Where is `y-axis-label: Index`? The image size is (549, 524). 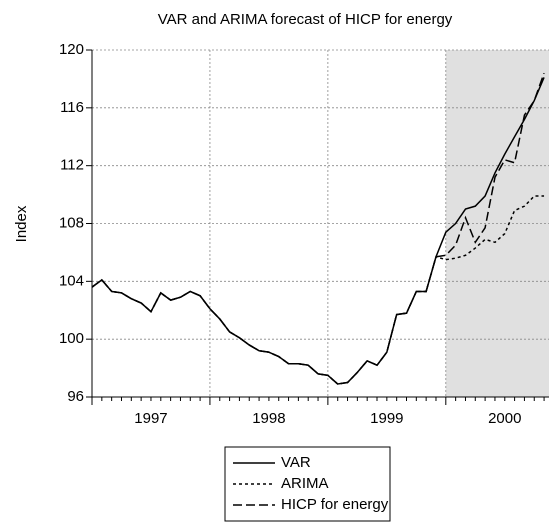
y-axis-label: Index is located at coordinates (21, 223).